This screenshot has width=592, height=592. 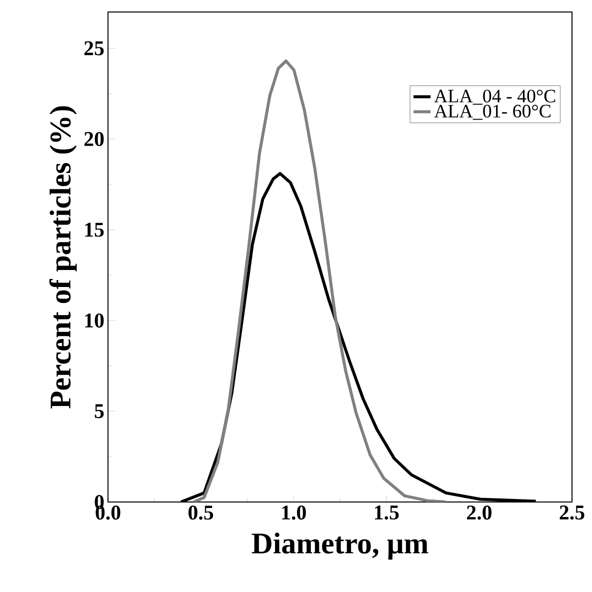 I want to click on x-tick-label: 1.0, so click(x=294, y=513).